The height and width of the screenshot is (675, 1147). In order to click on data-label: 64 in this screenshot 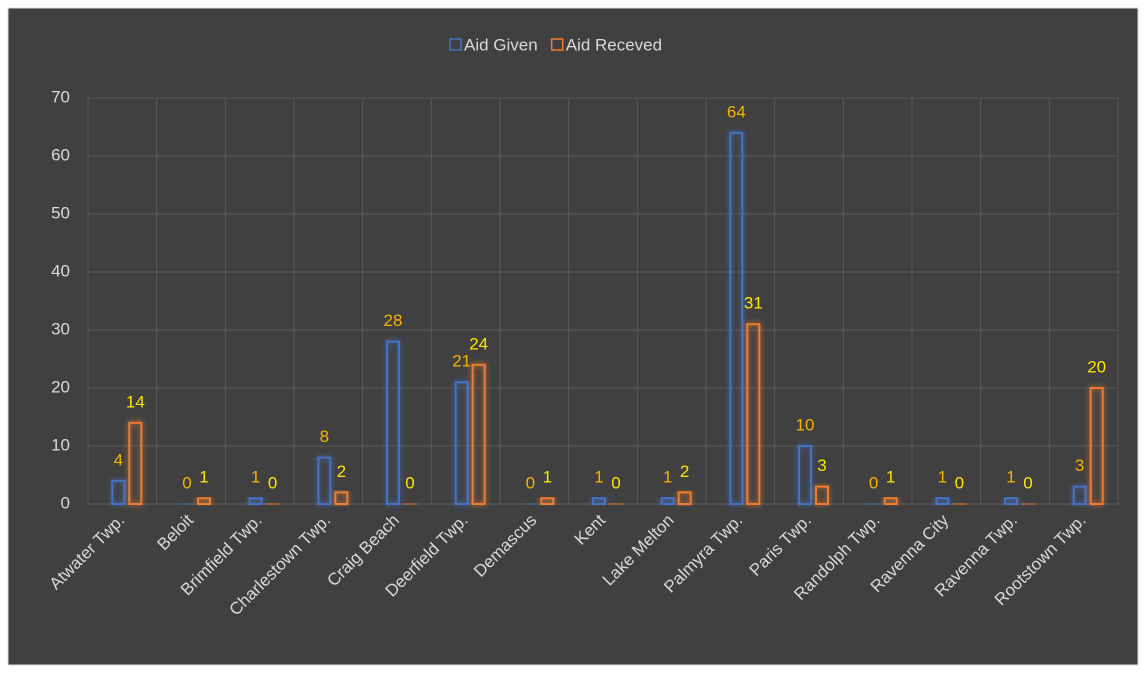, I will do `click(736, 111)`.